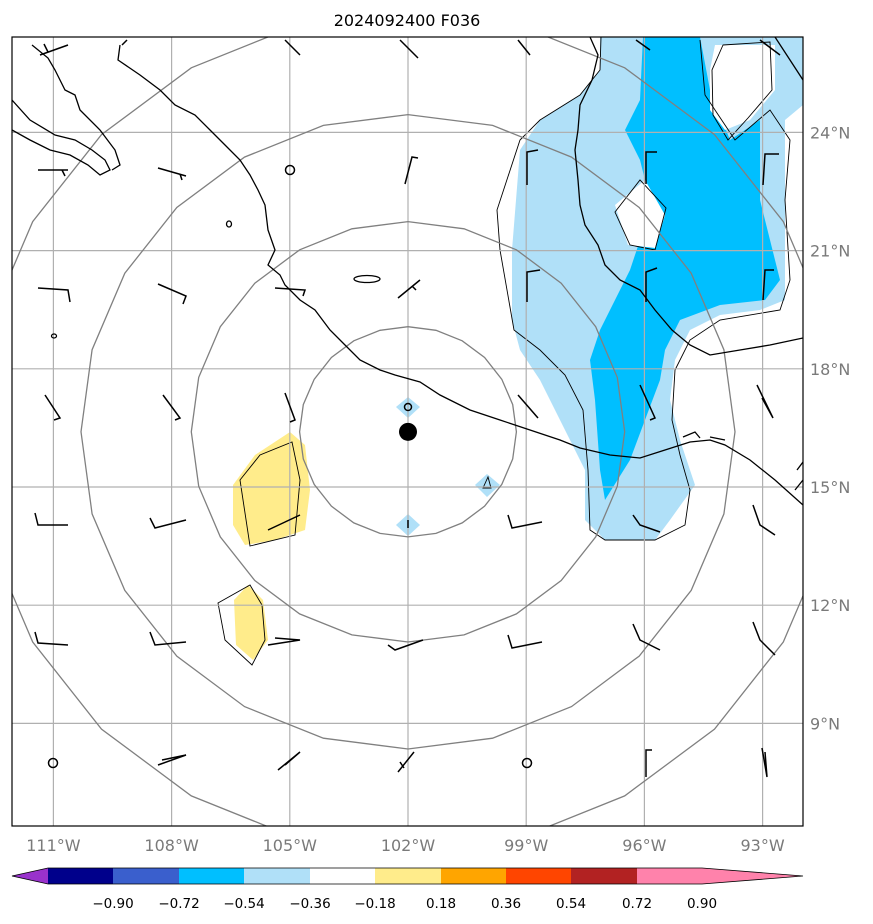 The width and height of the screenshot is (873, 924). Describe the element at coordinates (830, 605) in the screenshot. I see `lat-label: 12°N` at that location.